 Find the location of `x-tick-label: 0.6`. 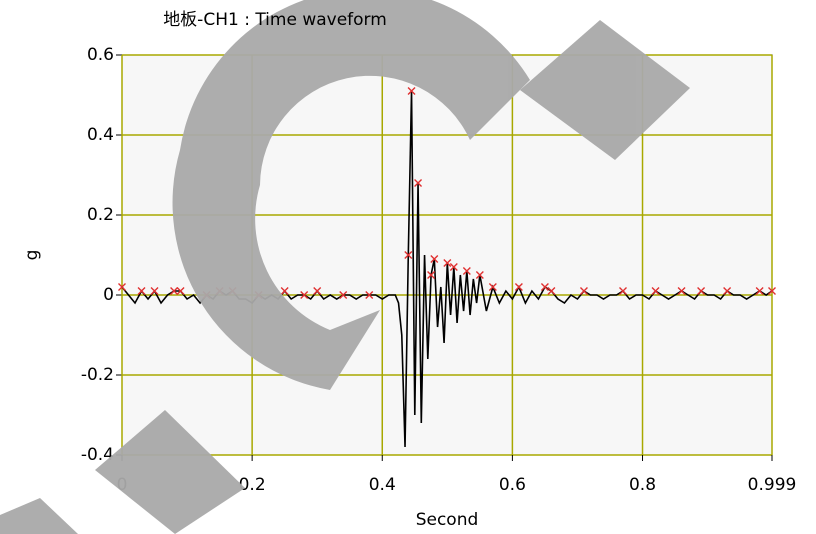

x-tick-label: 0.6 is located at coordinates (512, 485).